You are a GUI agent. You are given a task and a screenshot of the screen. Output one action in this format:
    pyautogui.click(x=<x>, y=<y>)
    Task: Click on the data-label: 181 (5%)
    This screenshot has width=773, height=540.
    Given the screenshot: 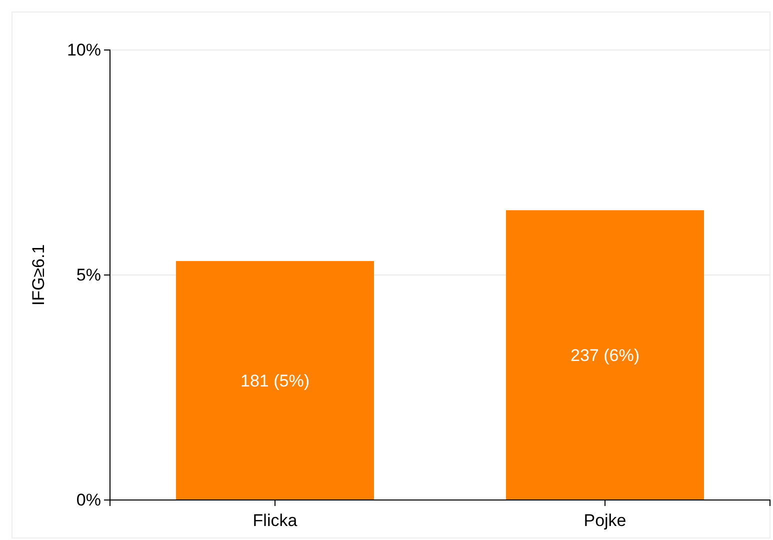 What is the action you would take?
    pyautogui.click(x=275, y=381)
    